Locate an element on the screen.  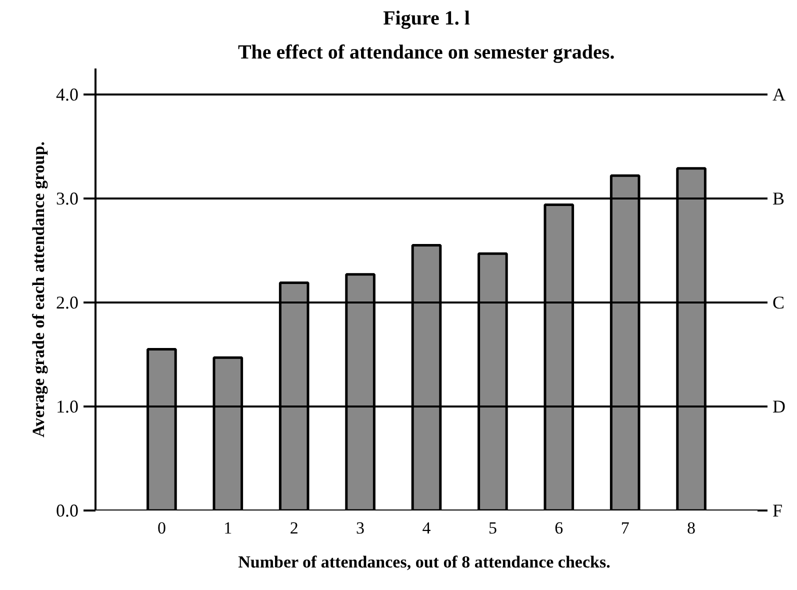
ref-line-label: D is located at coordinates (779, 406).